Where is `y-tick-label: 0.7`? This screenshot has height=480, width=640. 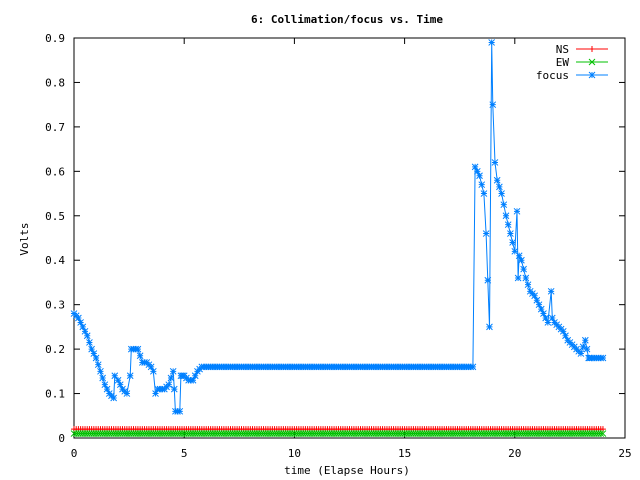
y-tick-label: 0.7 is located at coordinates (55, 127).